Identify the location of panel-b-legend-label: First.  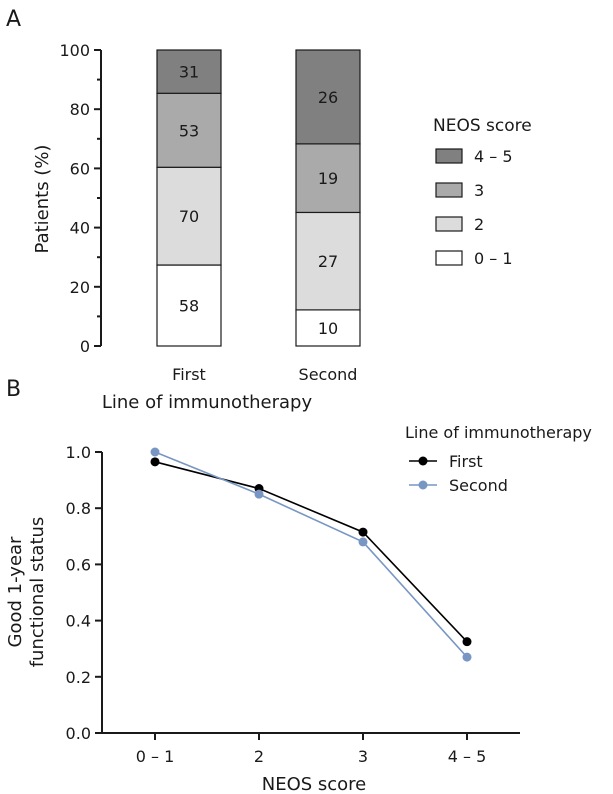
(466, 461).